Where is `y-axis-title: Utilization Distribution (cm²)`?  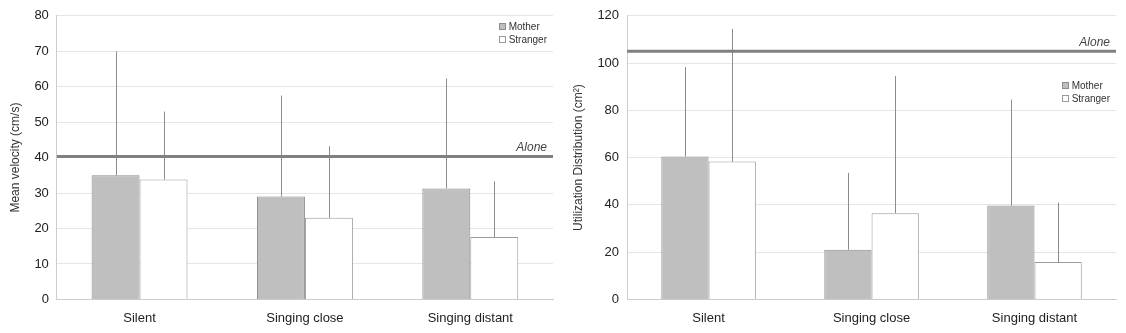 y-axis-title: Utilization Distribution (cm²) is located at coordinates (577, 157).